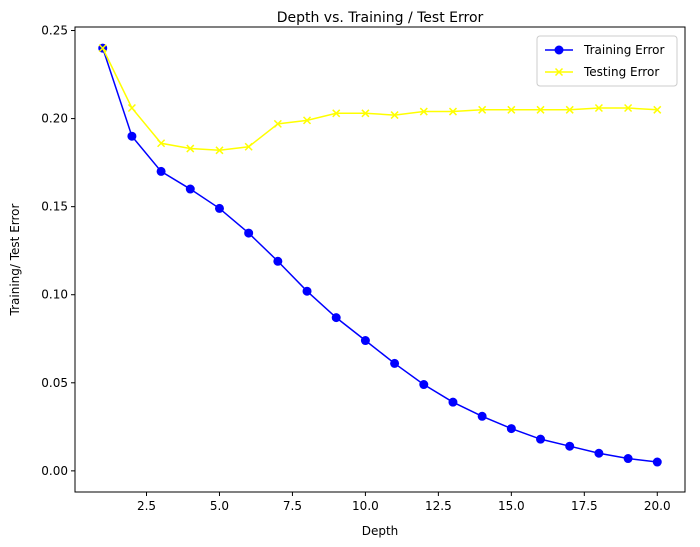 Image resolution: width=700 pixels, height=547 pixels. Describe the element at coordinates (15, 259) in the screenshot. I see `y-axis-label: Training/ Test Error` at that location.